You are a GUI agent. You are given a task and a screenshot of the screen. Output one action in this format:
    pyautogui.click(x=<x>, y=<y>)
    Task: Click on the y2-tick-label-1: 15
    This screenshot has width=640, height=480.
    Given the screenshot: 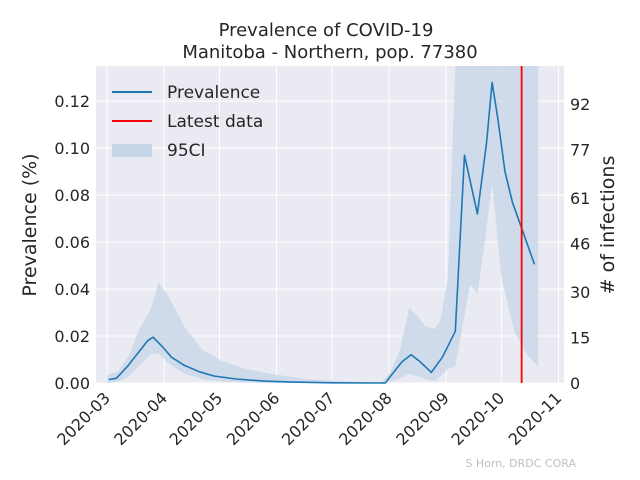 What is the action you would take?
    pyautogui.click(x=580, y=338)
    